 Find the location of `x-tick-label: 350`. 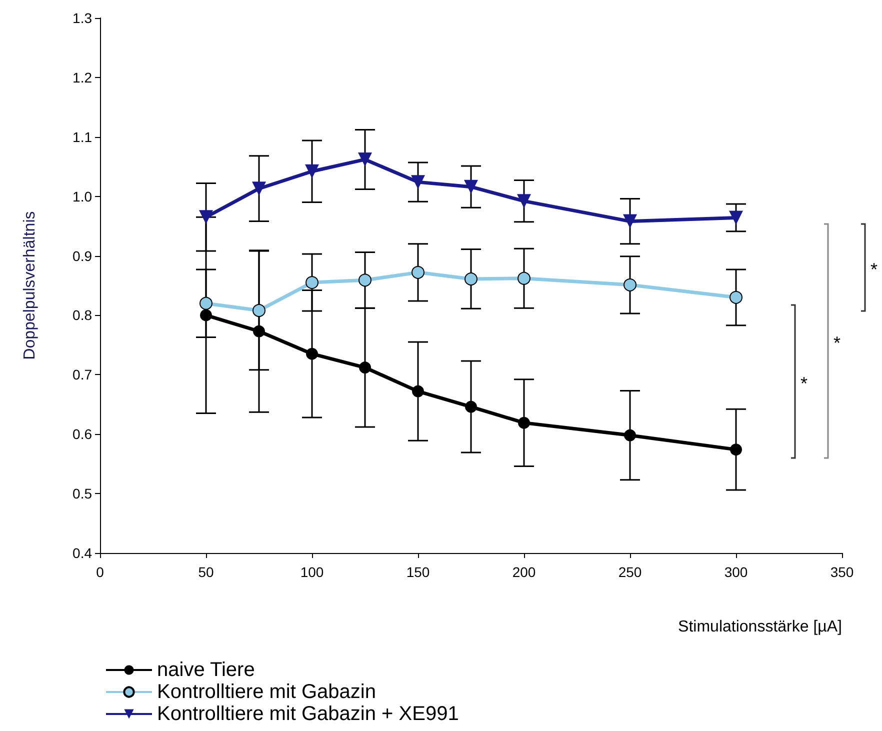

x-tick-label: 350 is located at coordinates (842, 572).